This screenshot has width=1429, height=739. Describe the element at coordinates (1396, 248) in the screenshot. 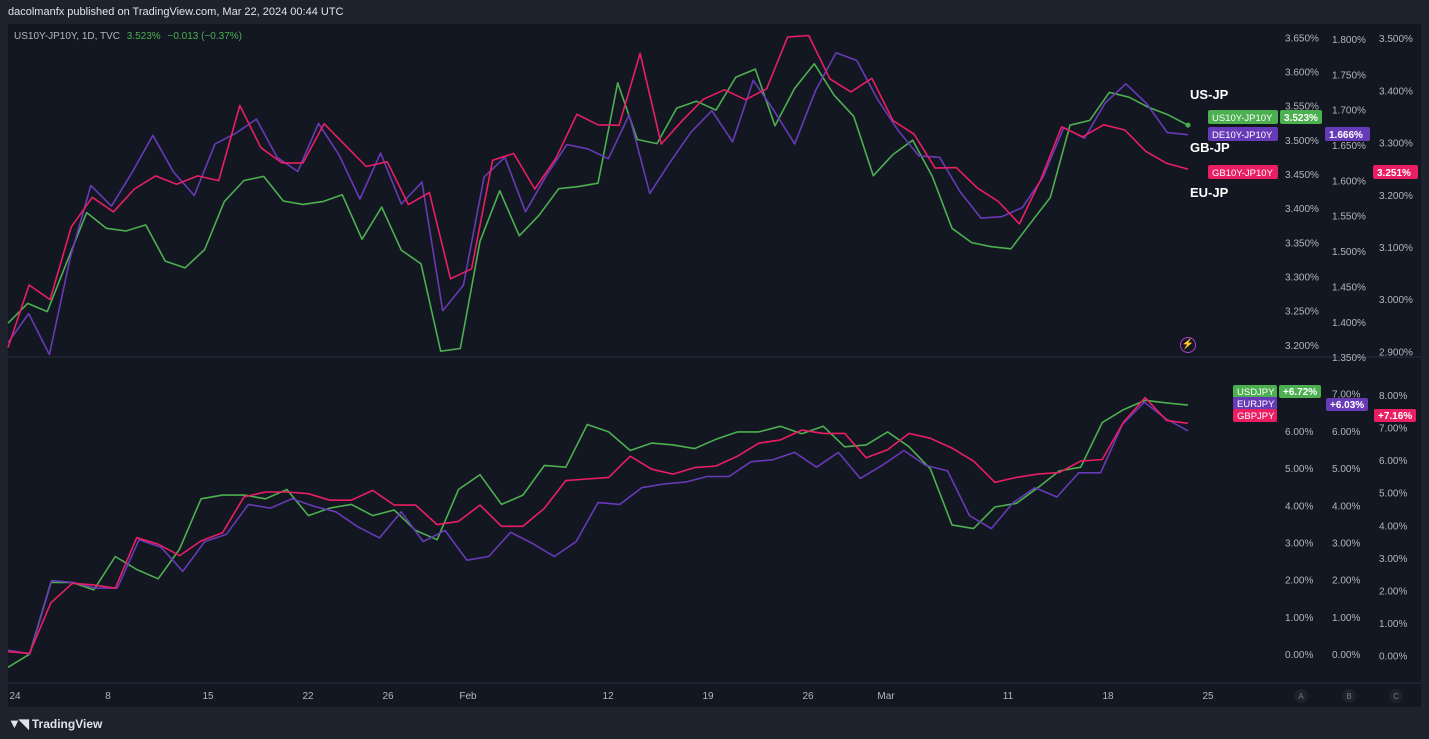

I see `y-tick-label: 3.100%` at that location.